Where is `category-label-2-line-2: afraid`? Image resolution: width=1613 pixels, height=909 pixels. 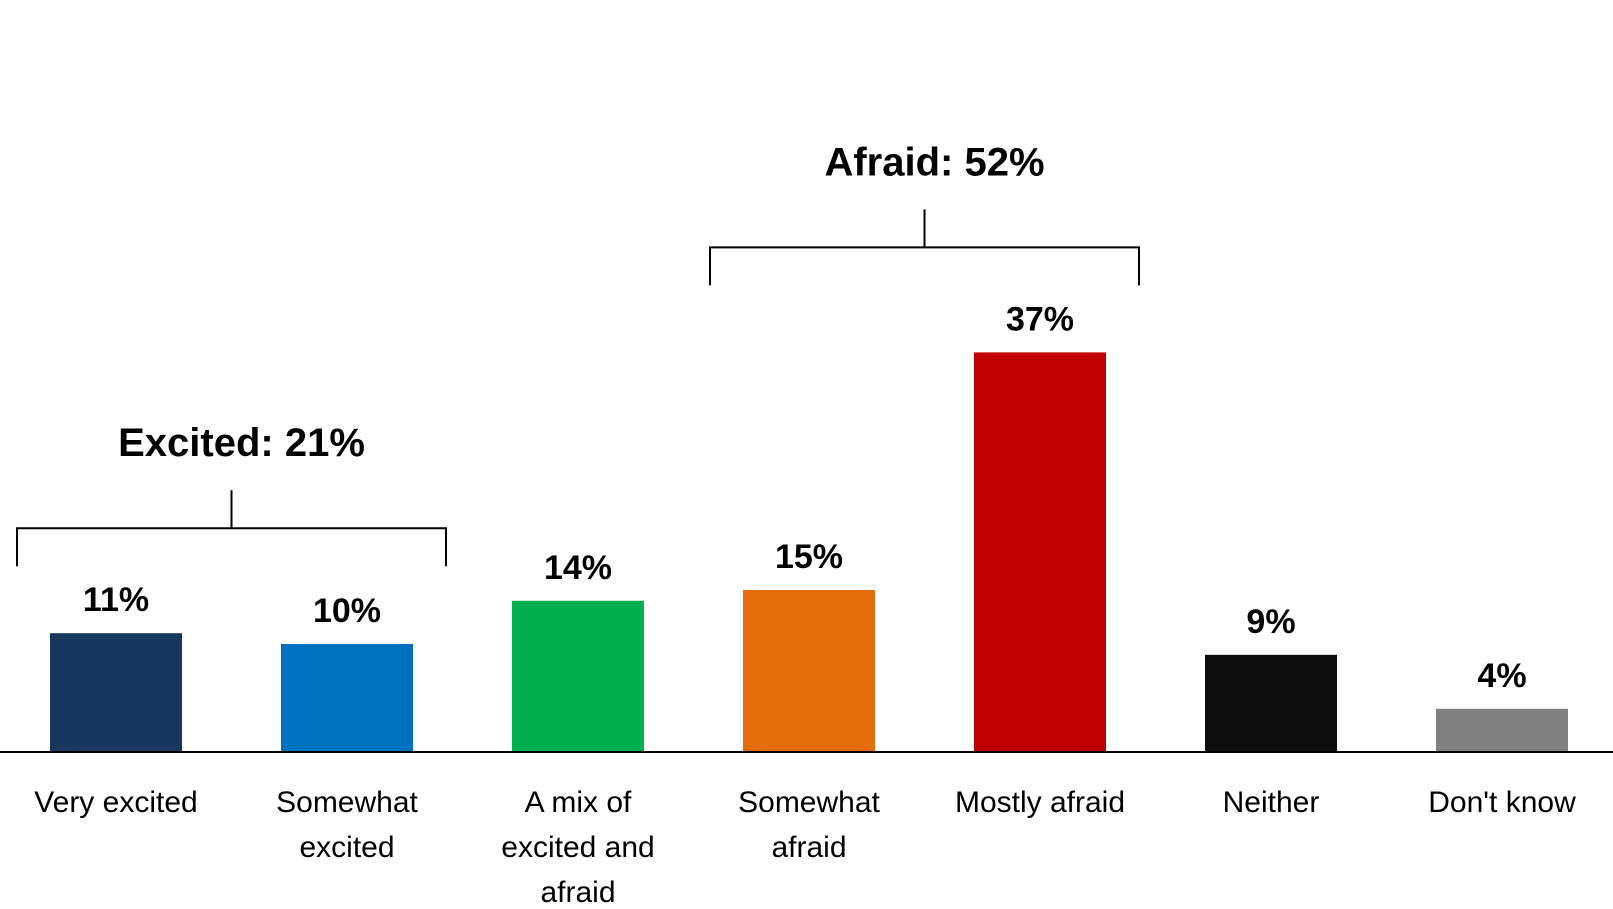
category-label-2-line-2: afraid is located at coordinates (577, 892).